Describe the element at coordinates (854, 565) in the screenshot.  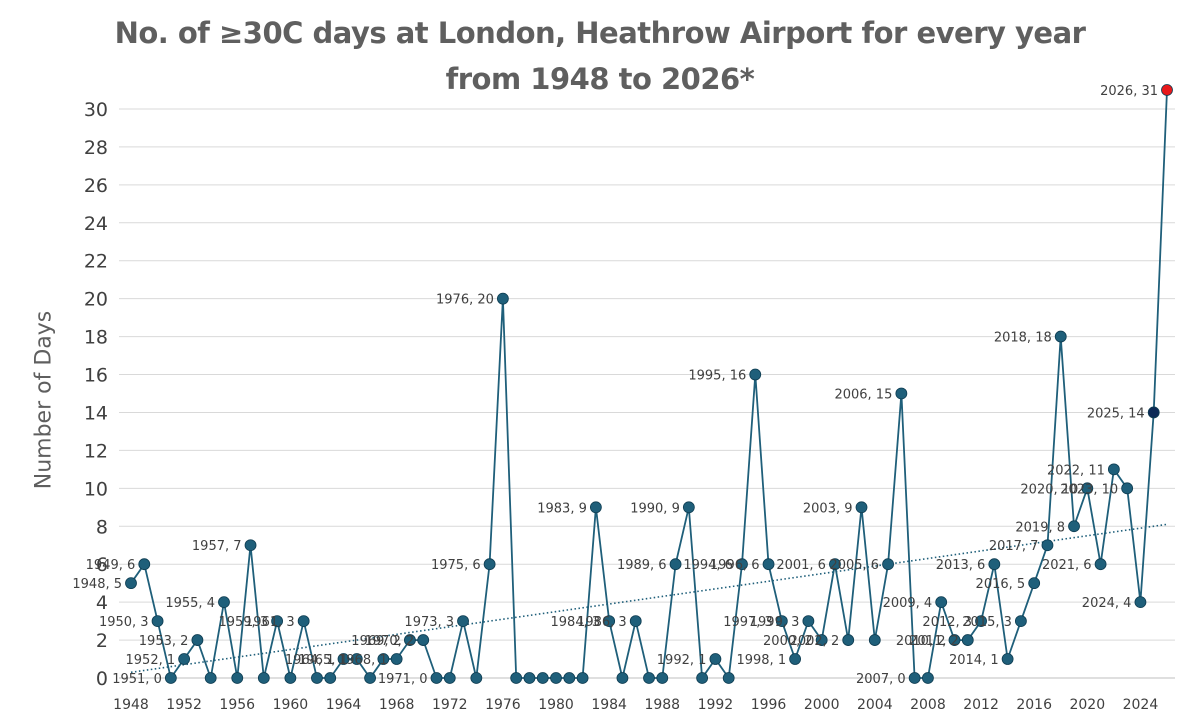
I see `data-label-2005: 2005, 6` at that location.